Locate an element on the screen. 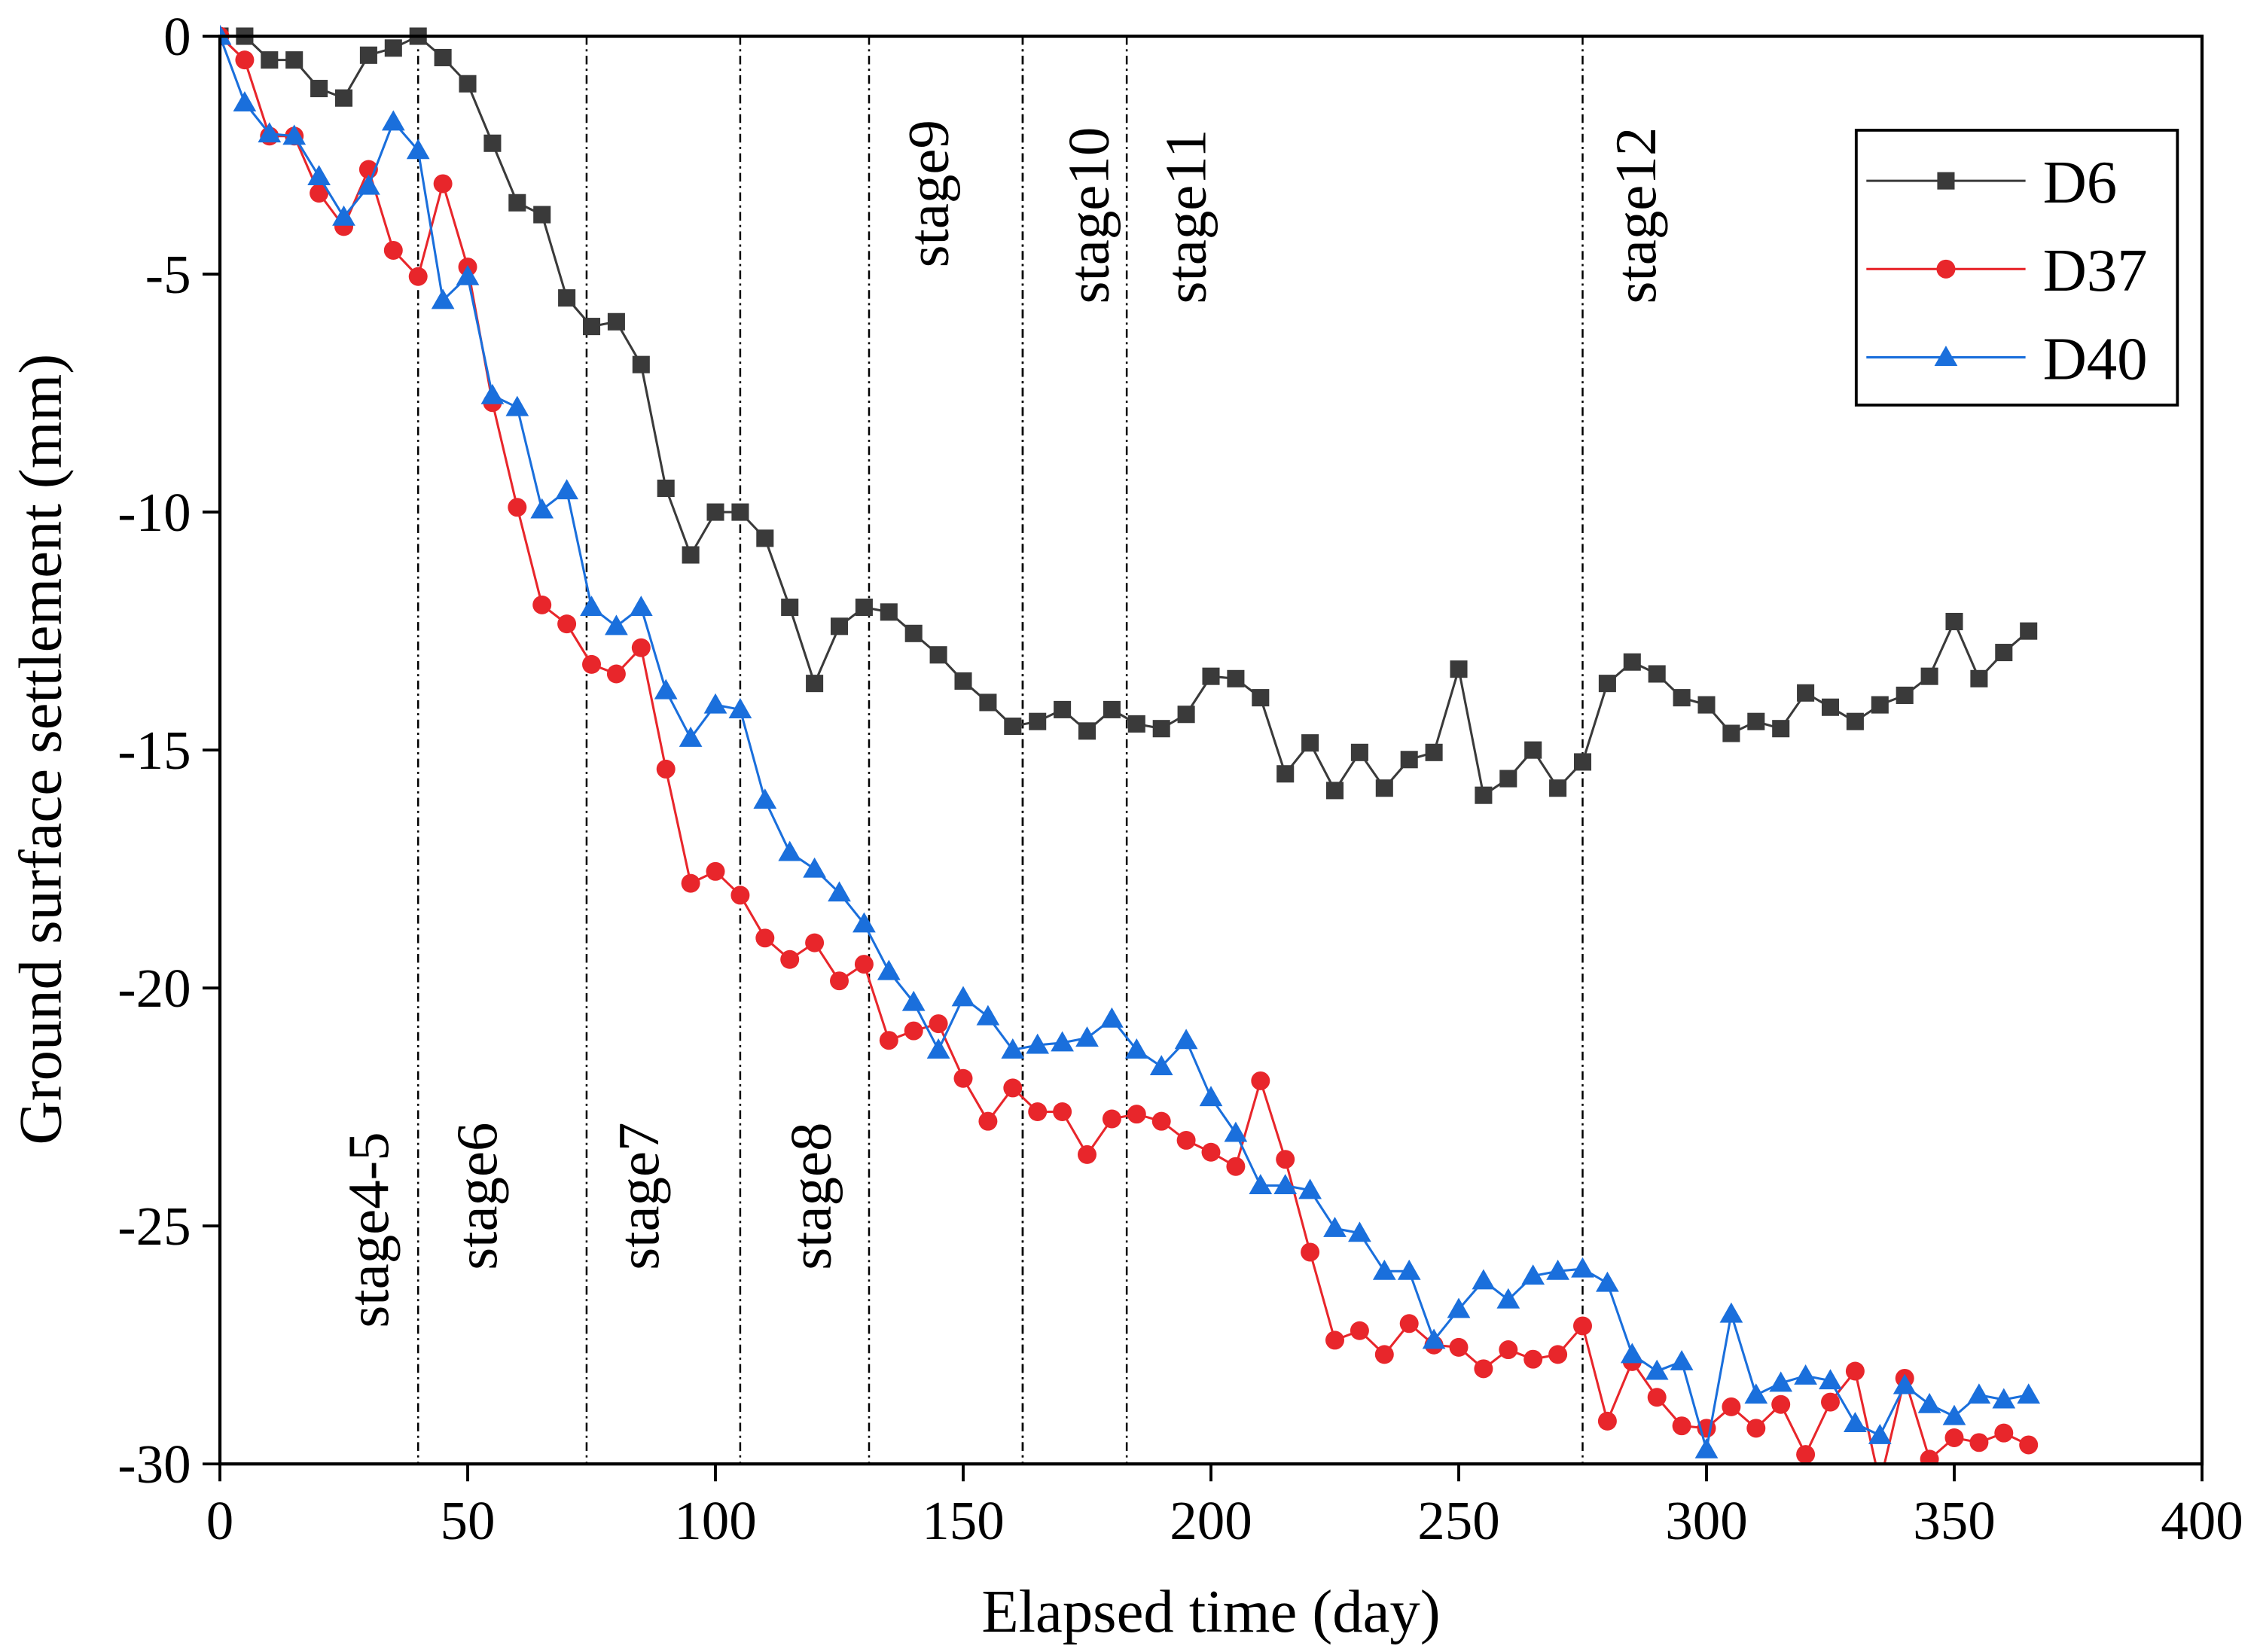 The image size is (2257, 1652). x-tick-label: 400 is located at coordinates (2202, 1520).